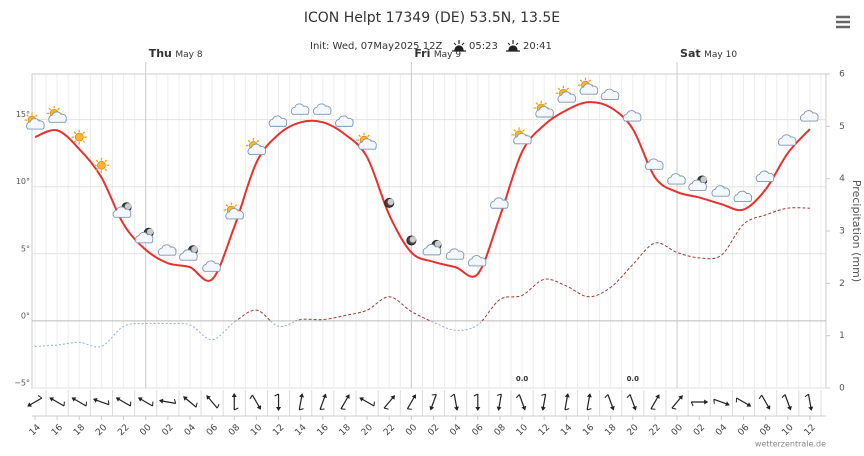 Image resolution: width=864 pixels, height=456 pixels. What do you see at coordinates (258, 334) in the screenshot?
I see `upper-air-line-negative` at bounding box center [258, 334].